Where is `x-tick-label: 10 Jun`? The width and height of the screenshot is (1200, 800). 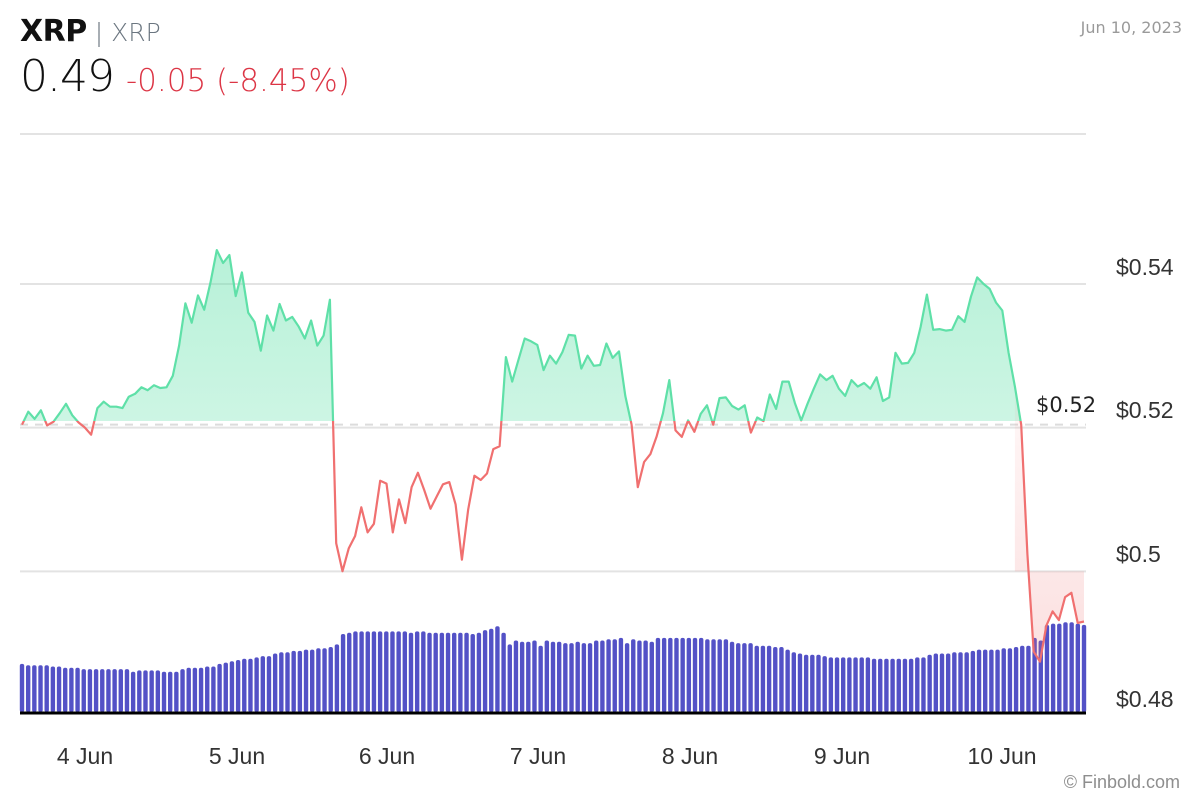 x-tick-label: 10 Jun is located at coordinates (1002, 756).